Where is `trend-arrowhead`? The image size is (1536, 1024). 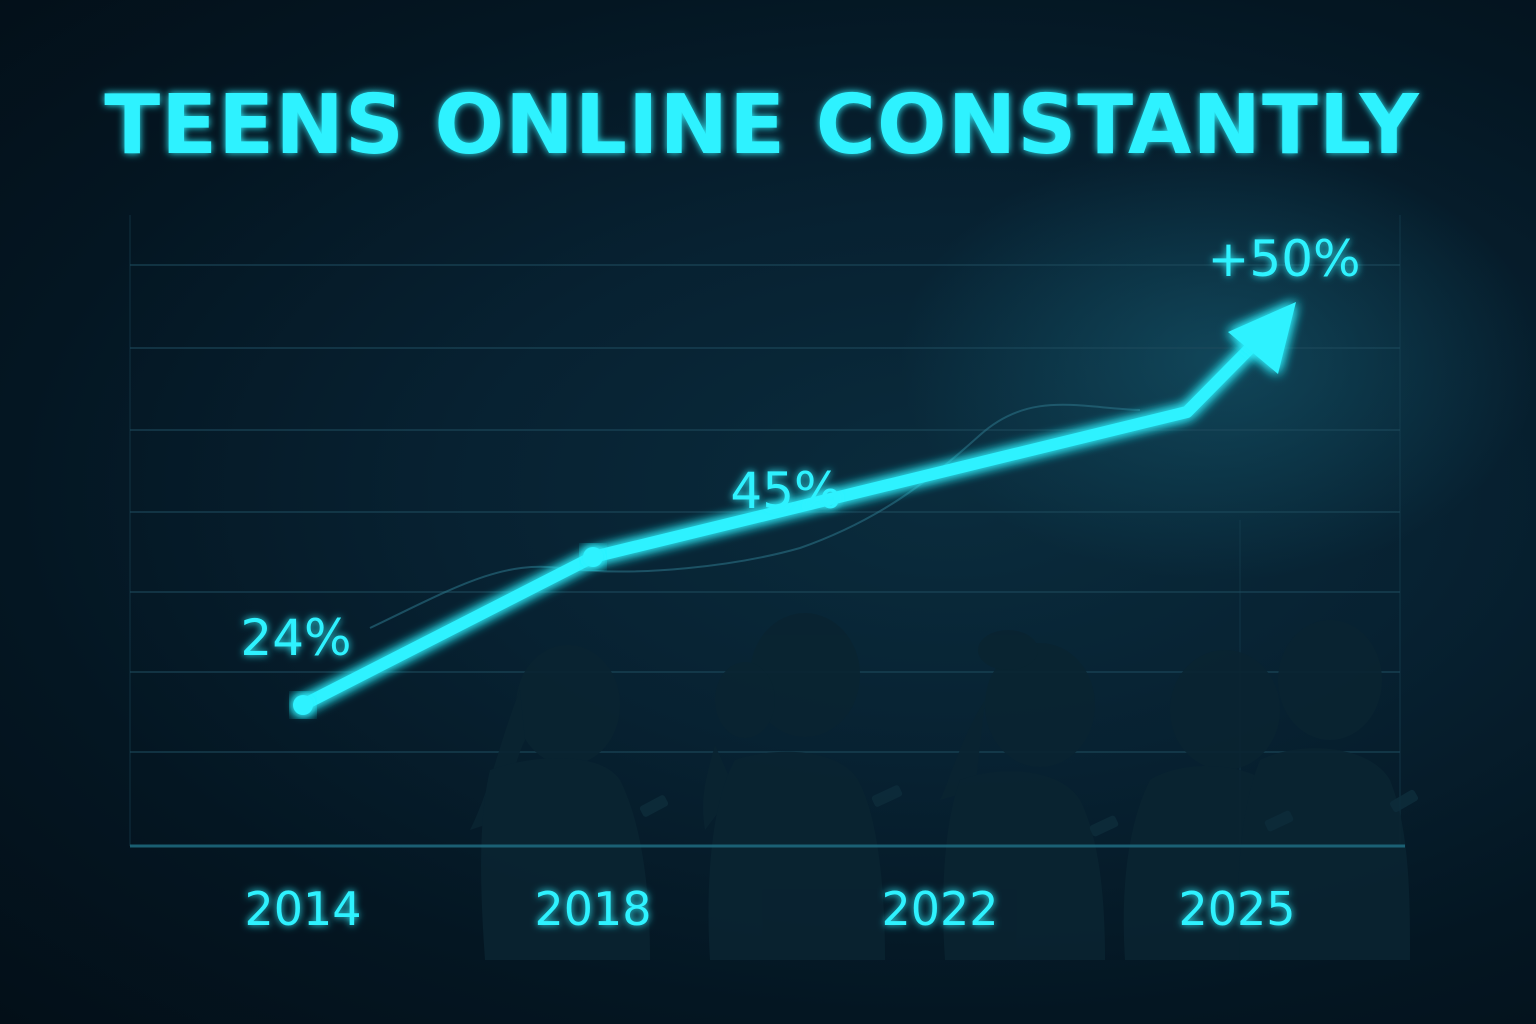 trend-arrowhead is located at coordinates (1262, 338).